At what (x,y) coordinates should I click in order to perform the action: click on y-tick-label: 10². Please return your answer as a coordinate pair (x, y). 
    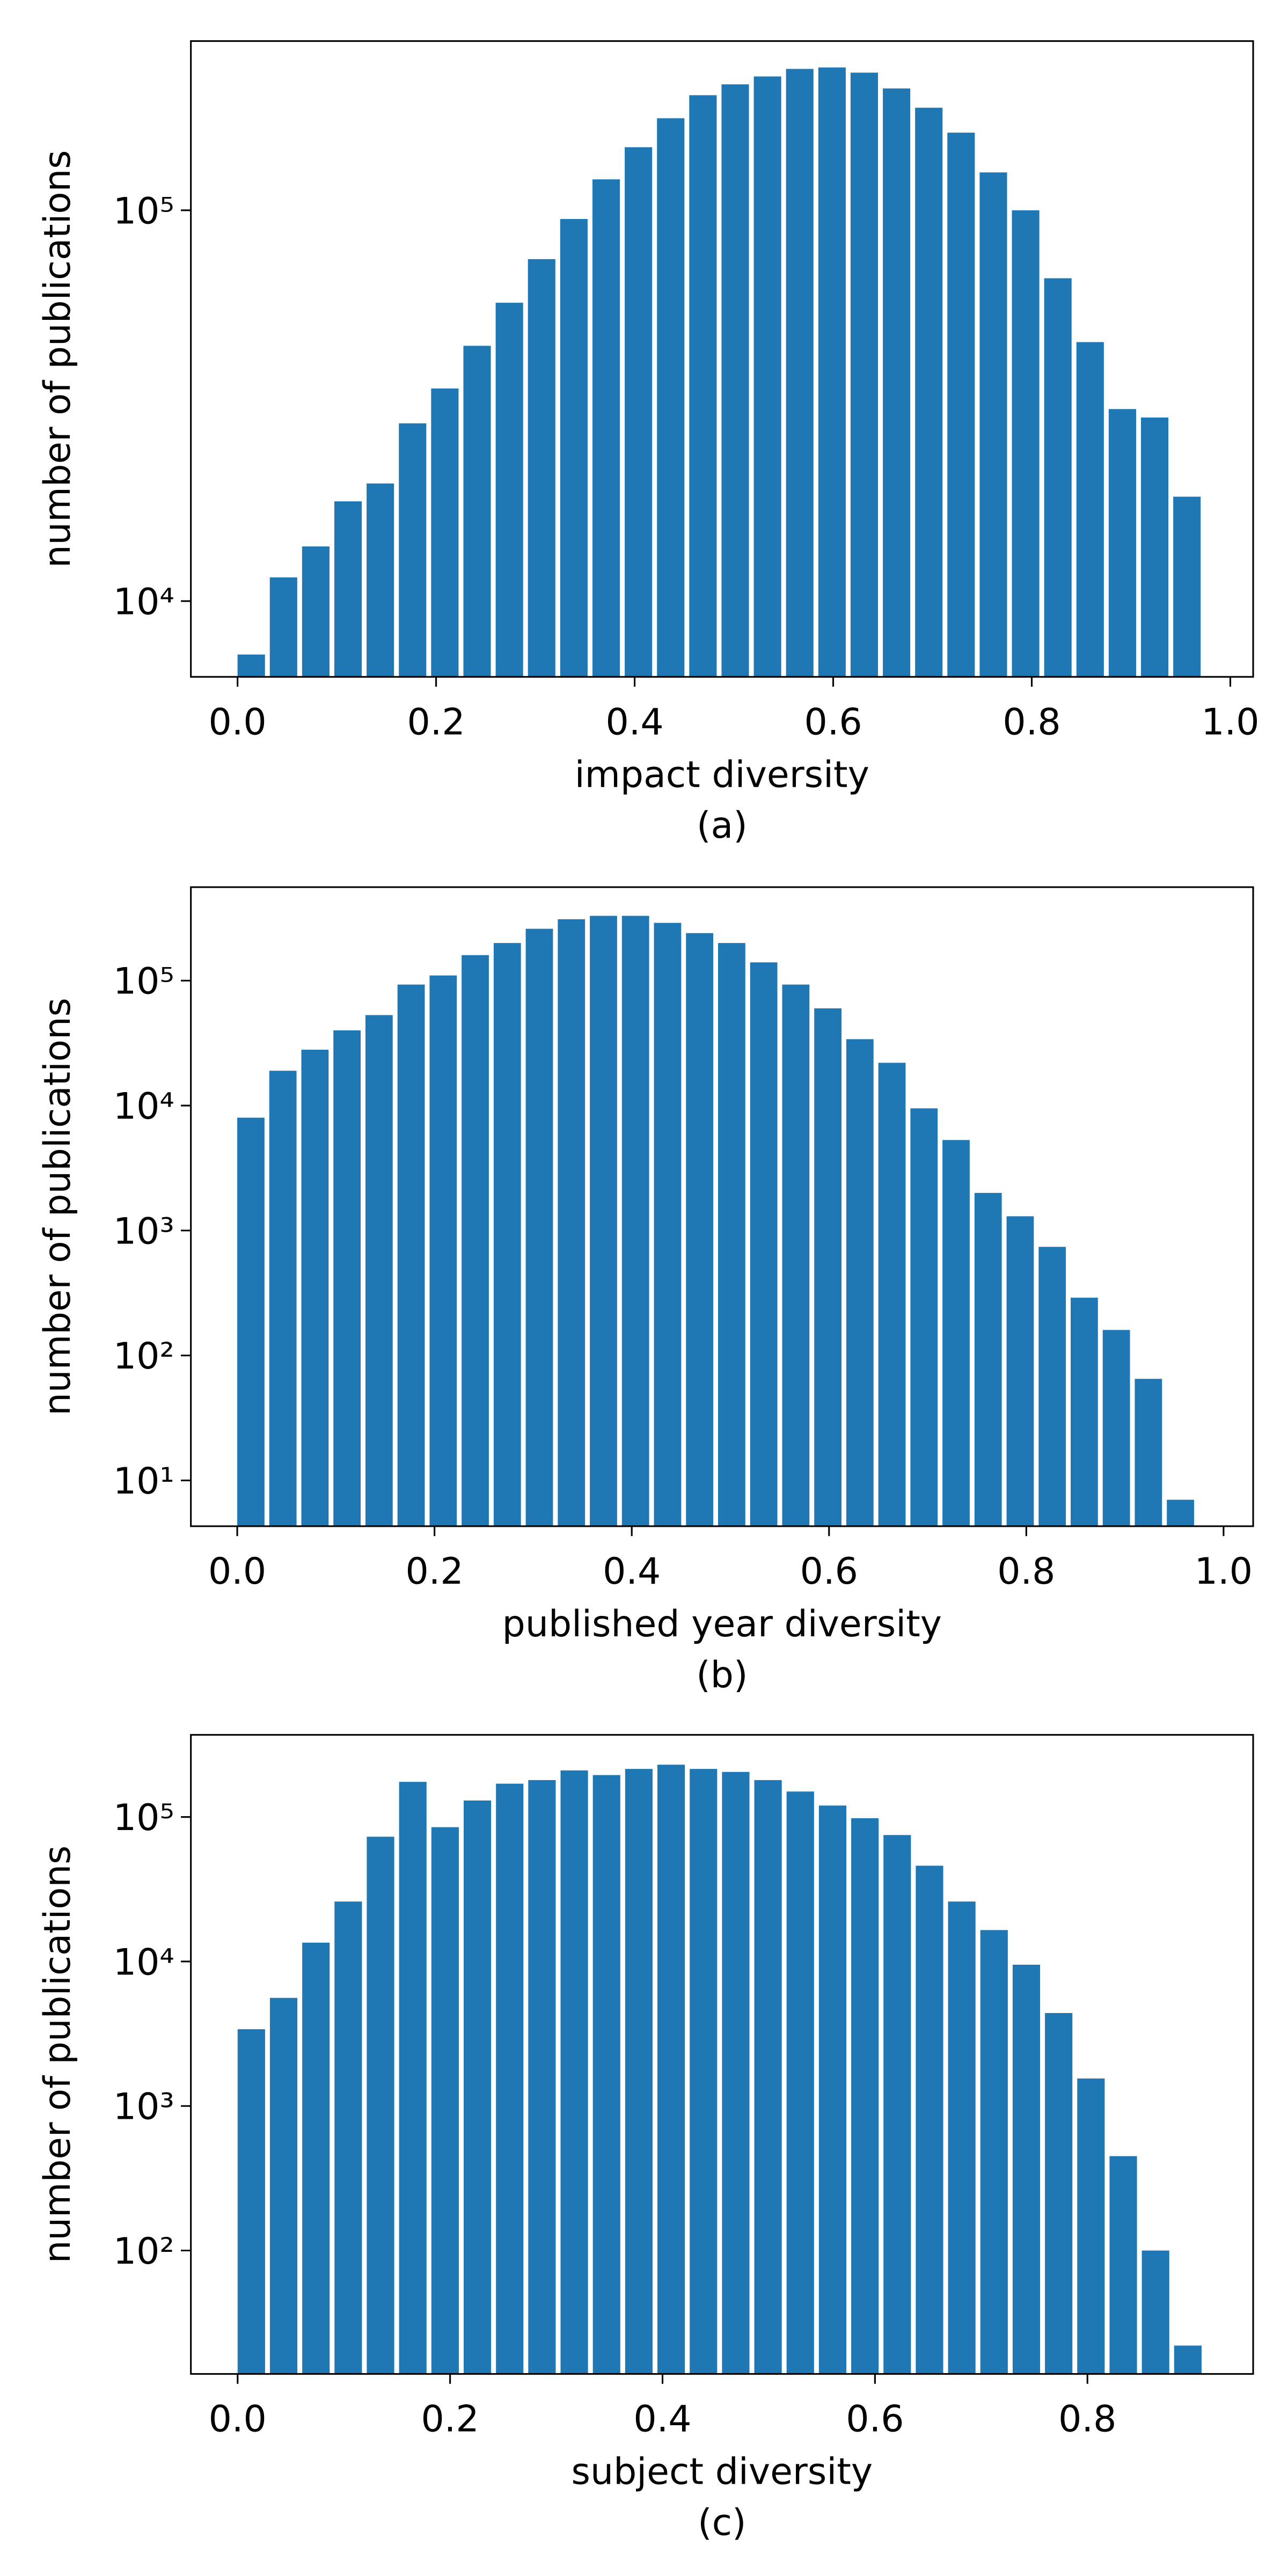
    Looking at the image, I should click on (143, 1356).